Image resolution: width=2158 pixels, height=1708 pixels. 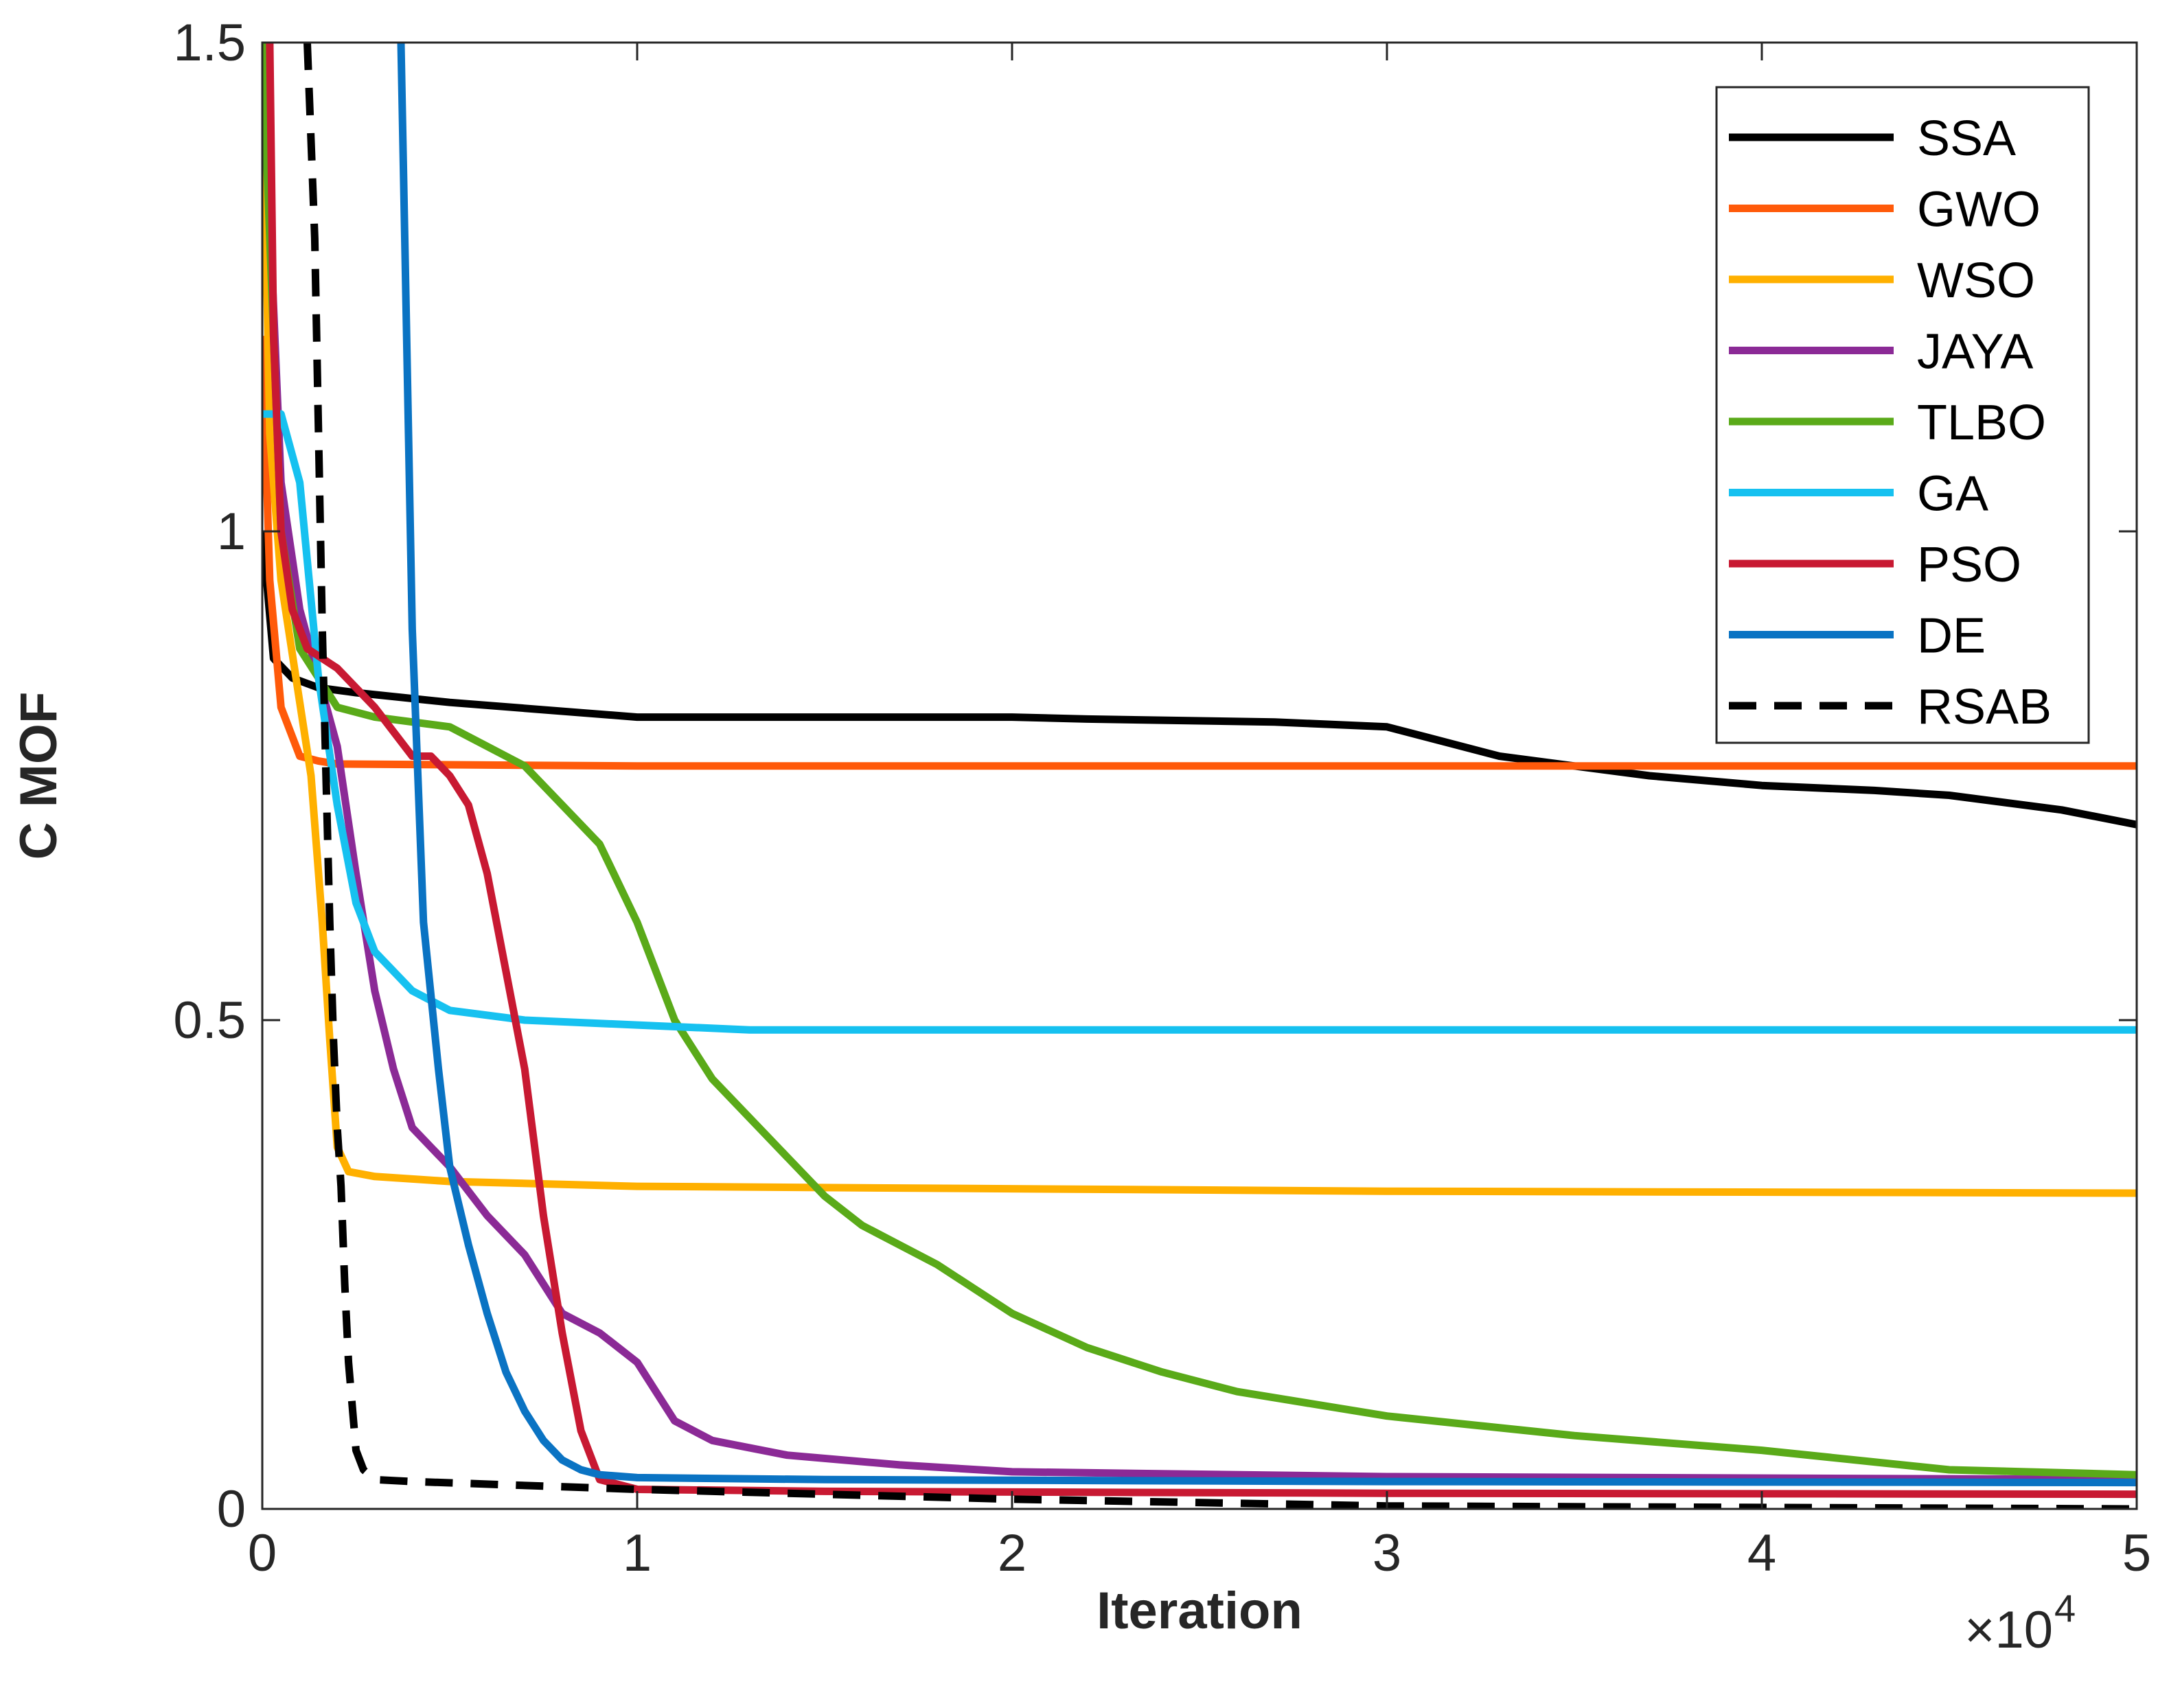 I want to click on x-tick-label: 1, so click(x=637, y=1553).